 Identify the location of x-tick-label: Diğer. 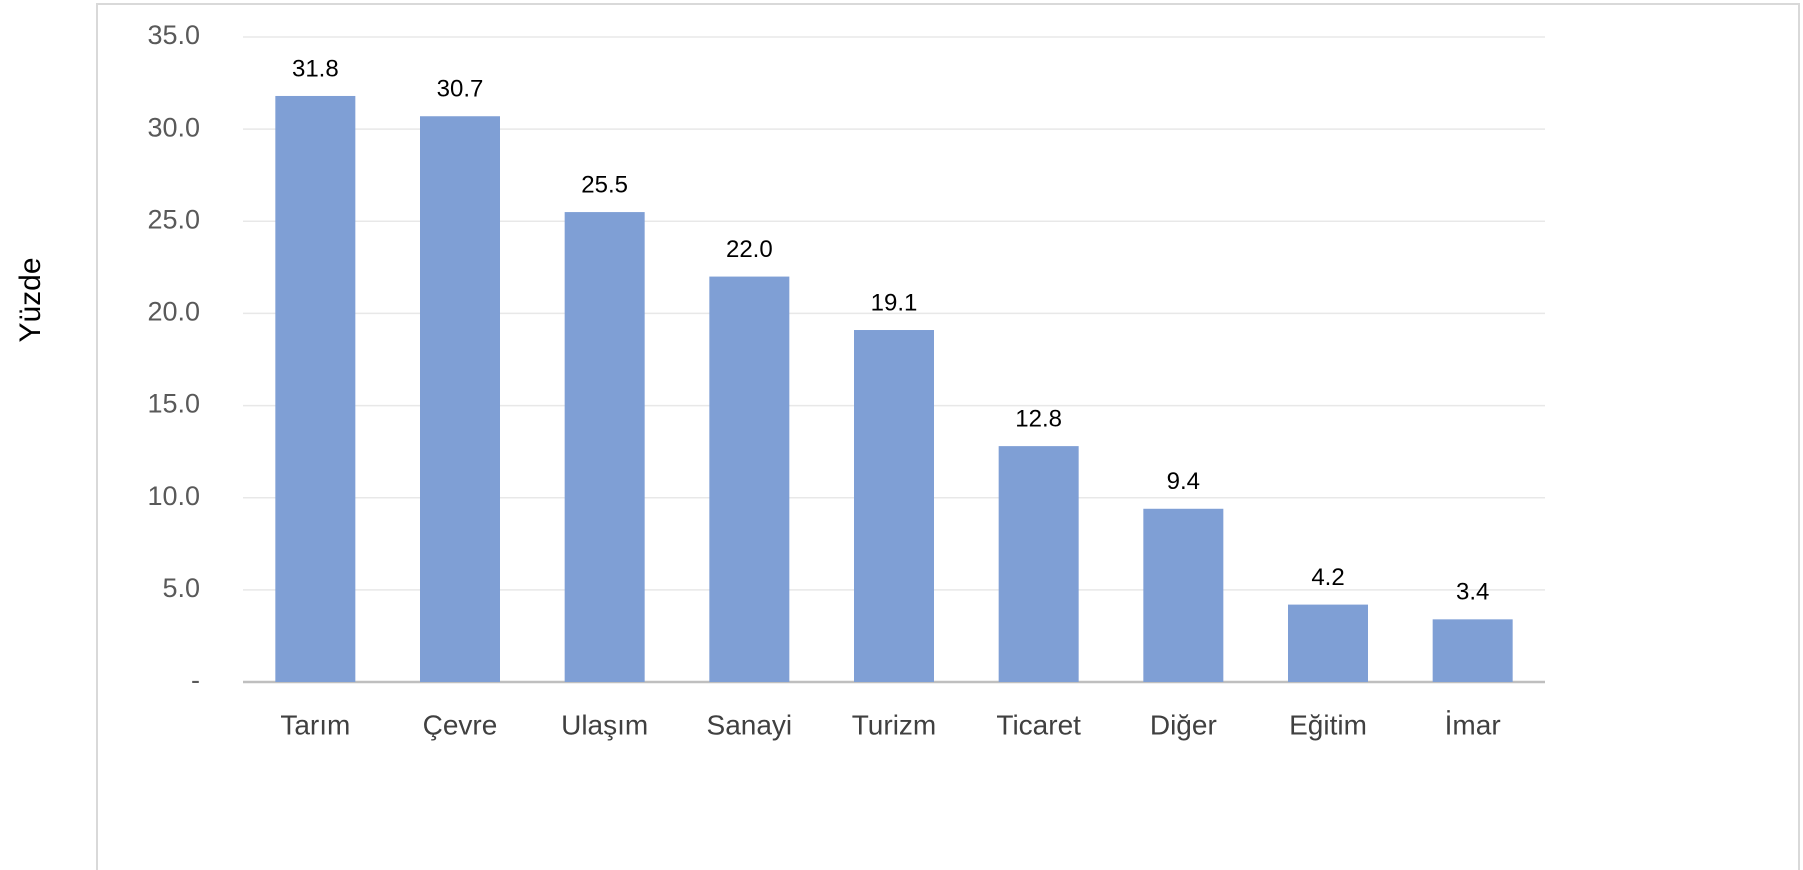
(1183, 724).